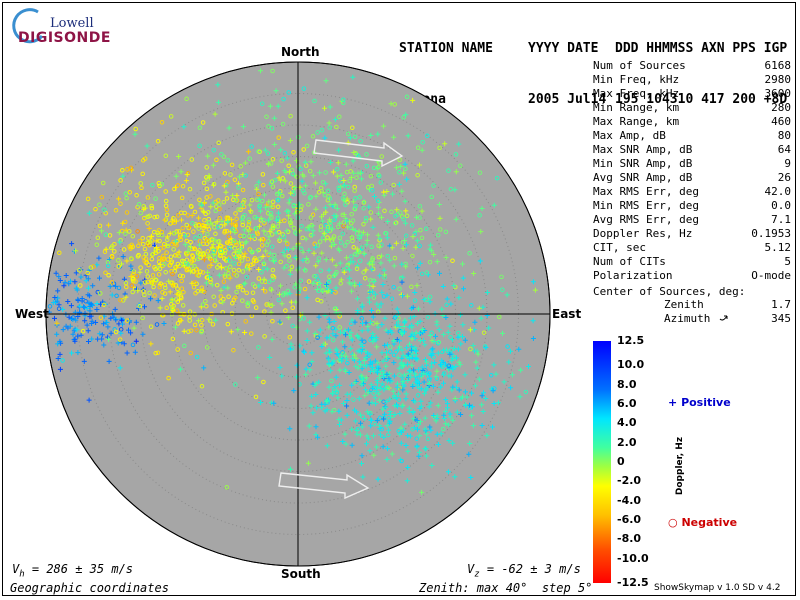 This screenshot has height=600, width=800. Describe the element at coordinates (358, 153) in the screenshot. I see `velocity-arrow-north` at that location.